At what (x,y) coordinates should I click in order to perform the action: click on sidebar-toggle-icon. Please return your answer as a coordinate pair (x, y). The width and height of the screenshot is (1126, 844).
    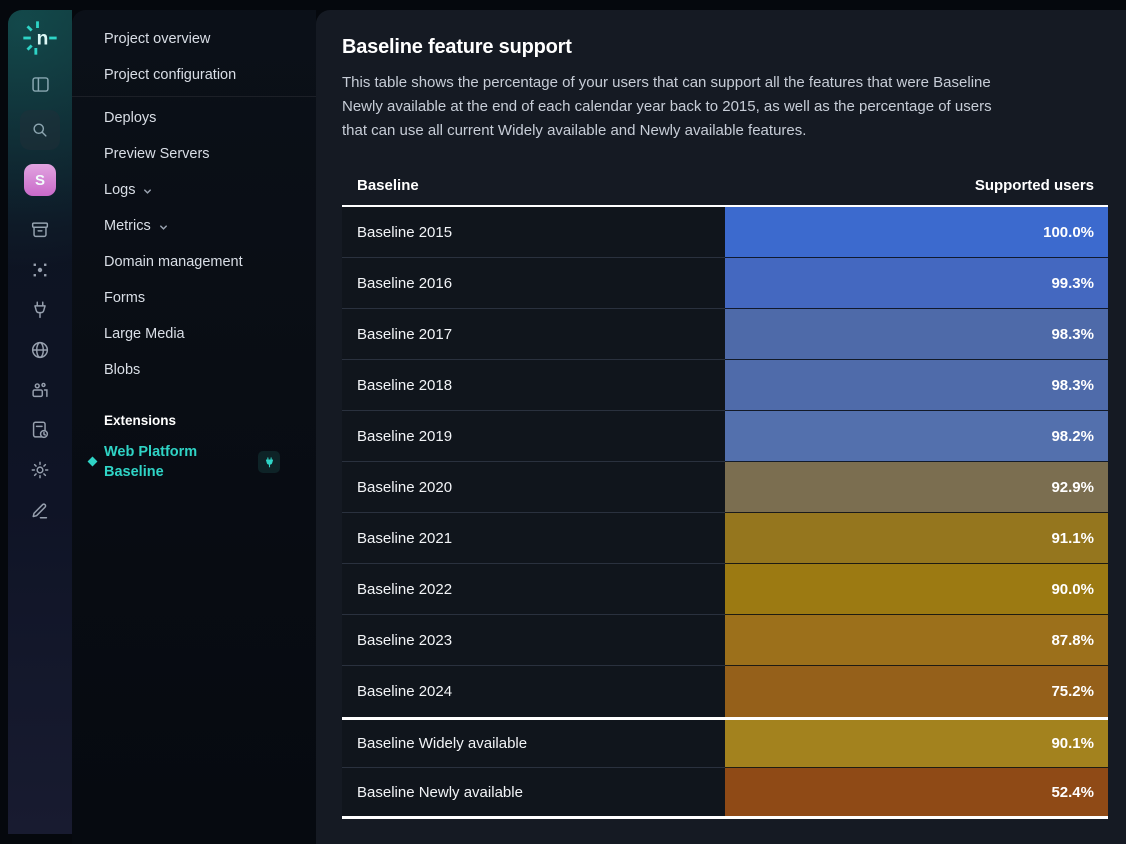
    Looking at the image, I should click on (40, 84).